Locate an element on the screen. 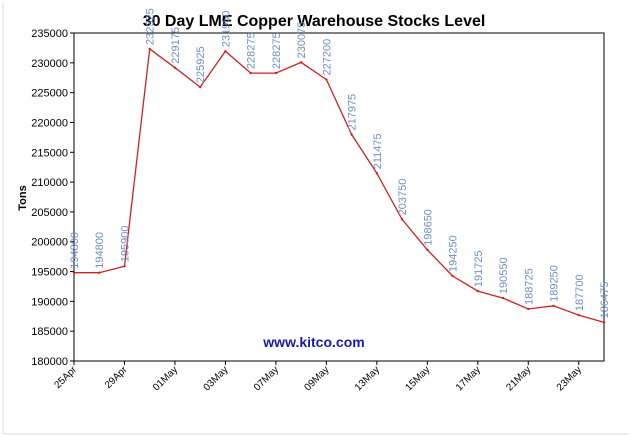 This screenshot has width=632, height=437. y-tick-label: 220000 is located at coordinates (49, 123).